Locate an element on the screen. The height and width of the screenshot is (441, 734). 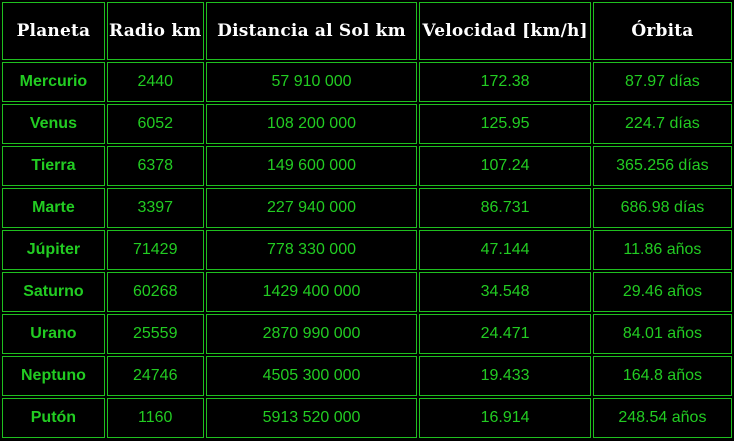
cell-velocidad: 172.38 is located at coordinates (505, 82).